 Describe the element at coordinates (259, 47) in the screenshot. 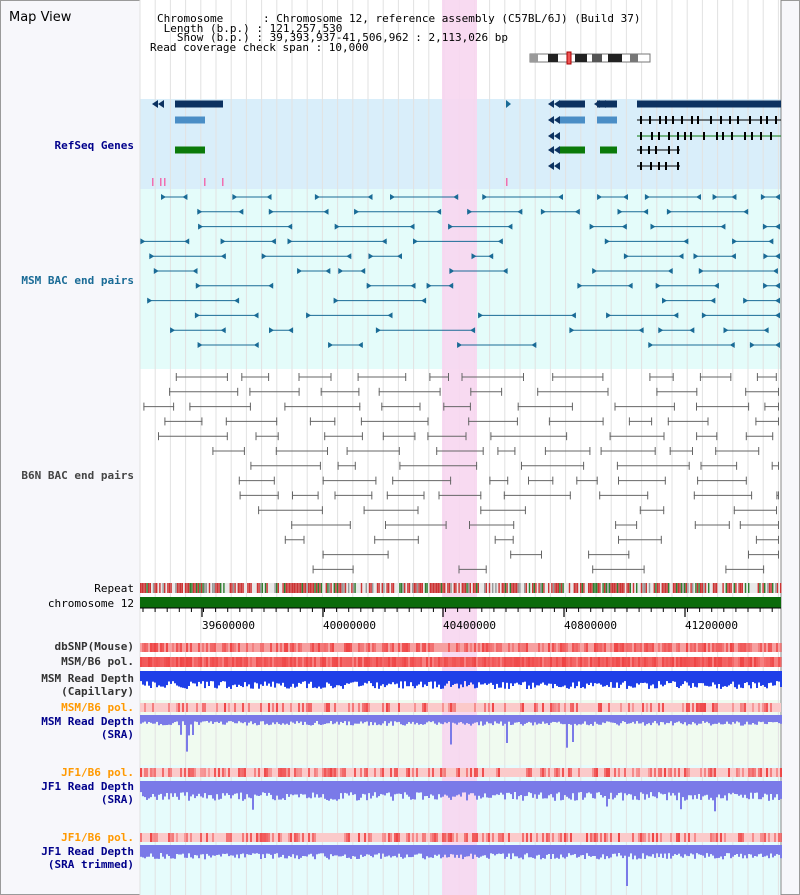

I see `info-coverage: Read coverage check span : 10,000` at that location.